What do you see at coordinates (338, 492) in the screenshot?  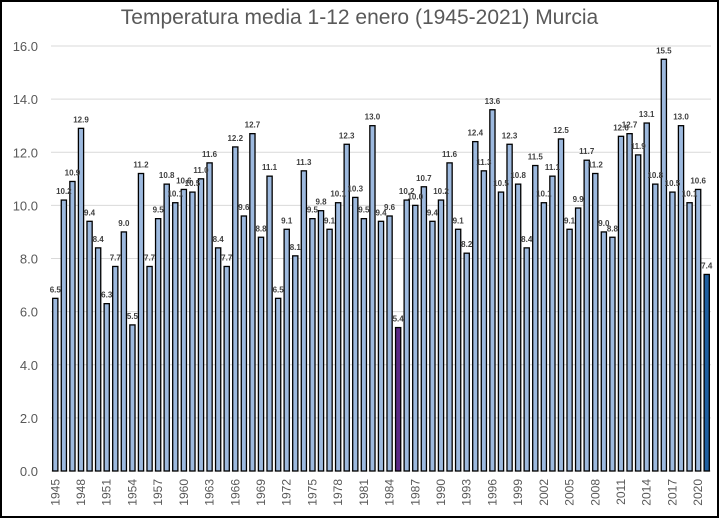 I see `x-tick-label: 1978` at bounding box center [338, 492].